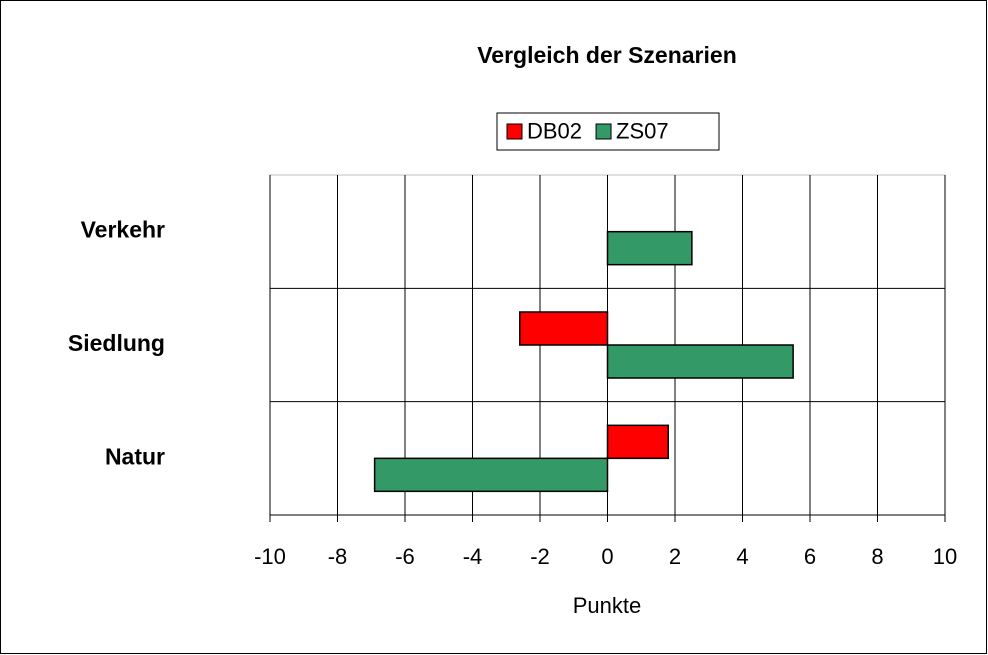  What do you see at coordinates (607, 605) in the screenshot?
I see `x-axis-label: Punkte` at bounding box center [607, 605].